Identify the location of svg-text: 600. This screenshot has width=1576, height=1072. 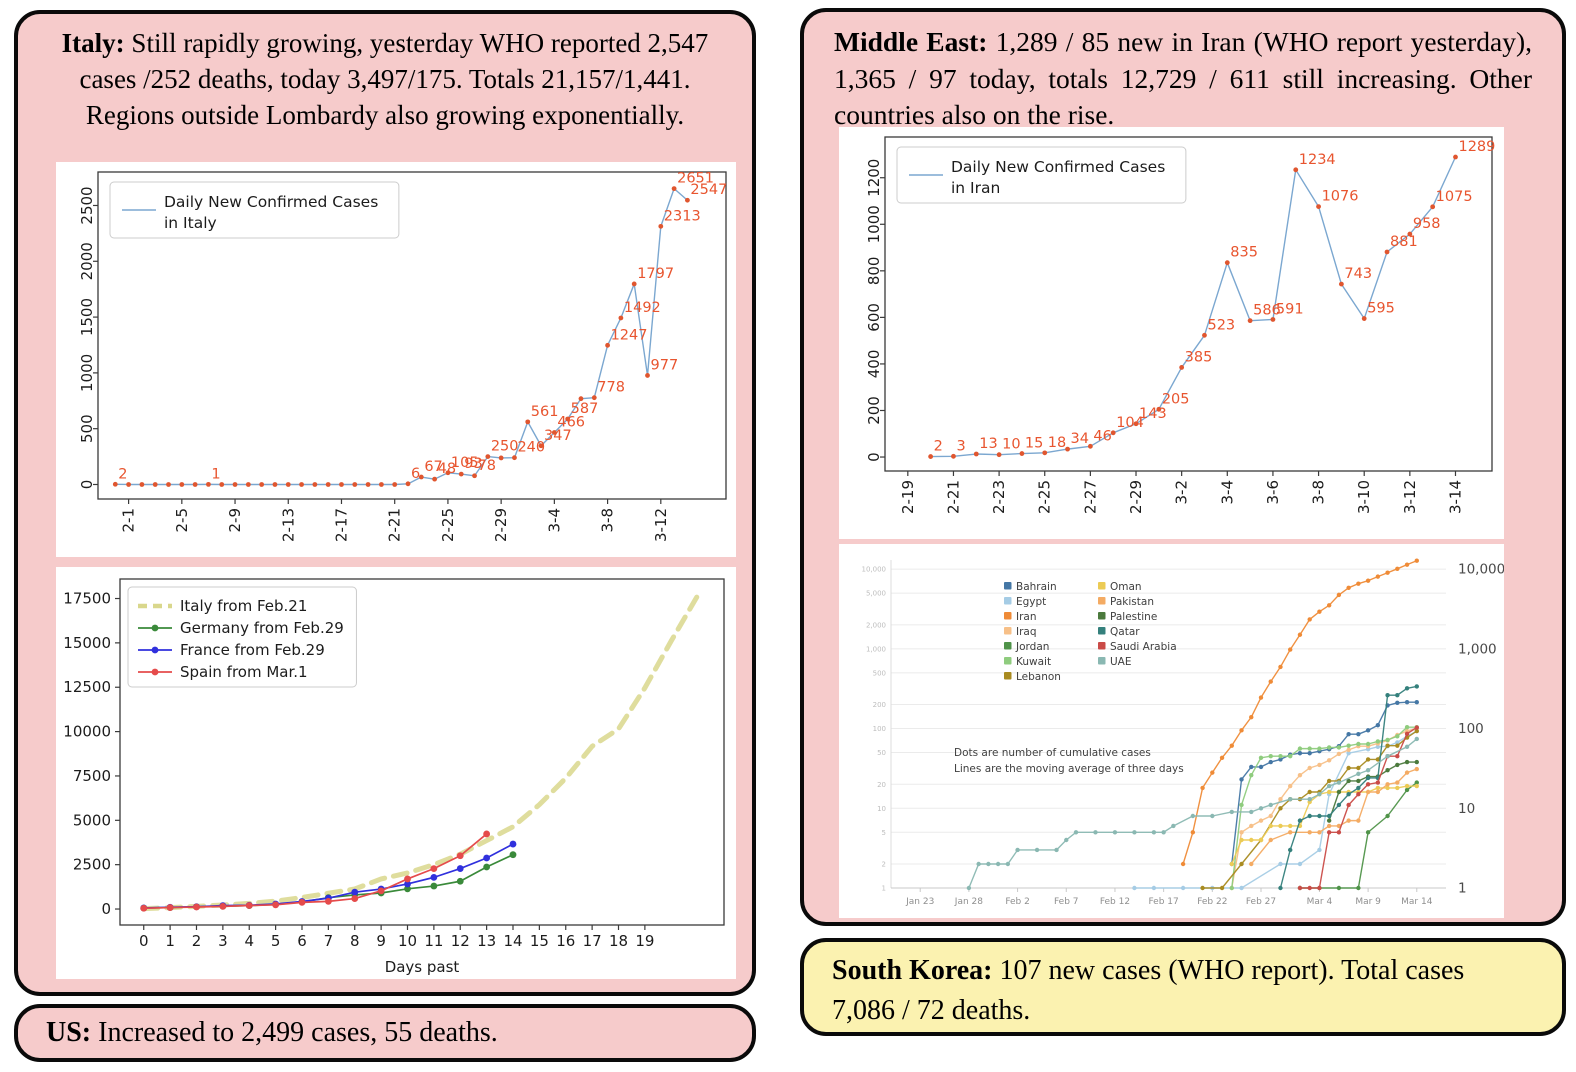
(874, 317).